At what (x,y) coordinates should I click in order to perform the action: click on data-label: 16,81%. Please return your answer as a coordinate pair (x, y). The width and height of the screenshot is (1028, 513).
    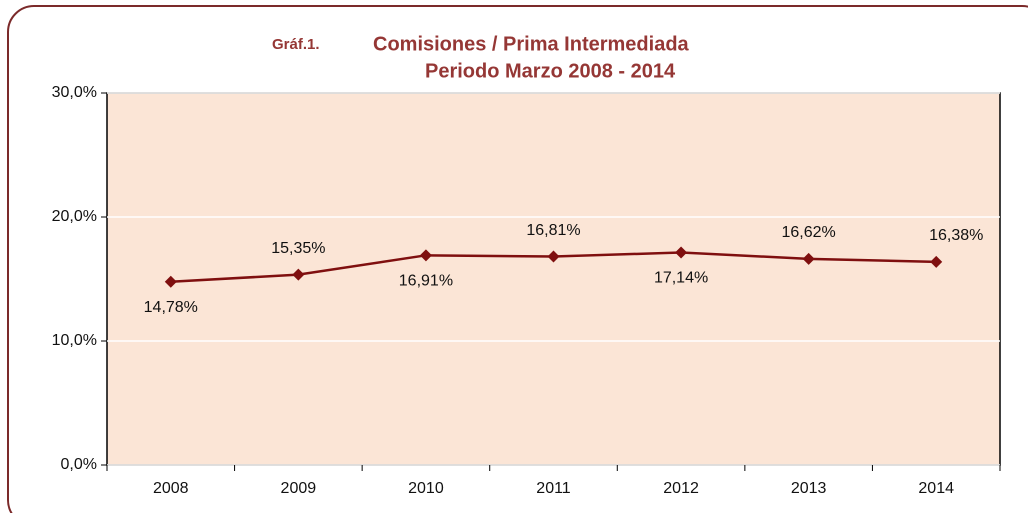
    Looking at the image, I should click on (553, 230).